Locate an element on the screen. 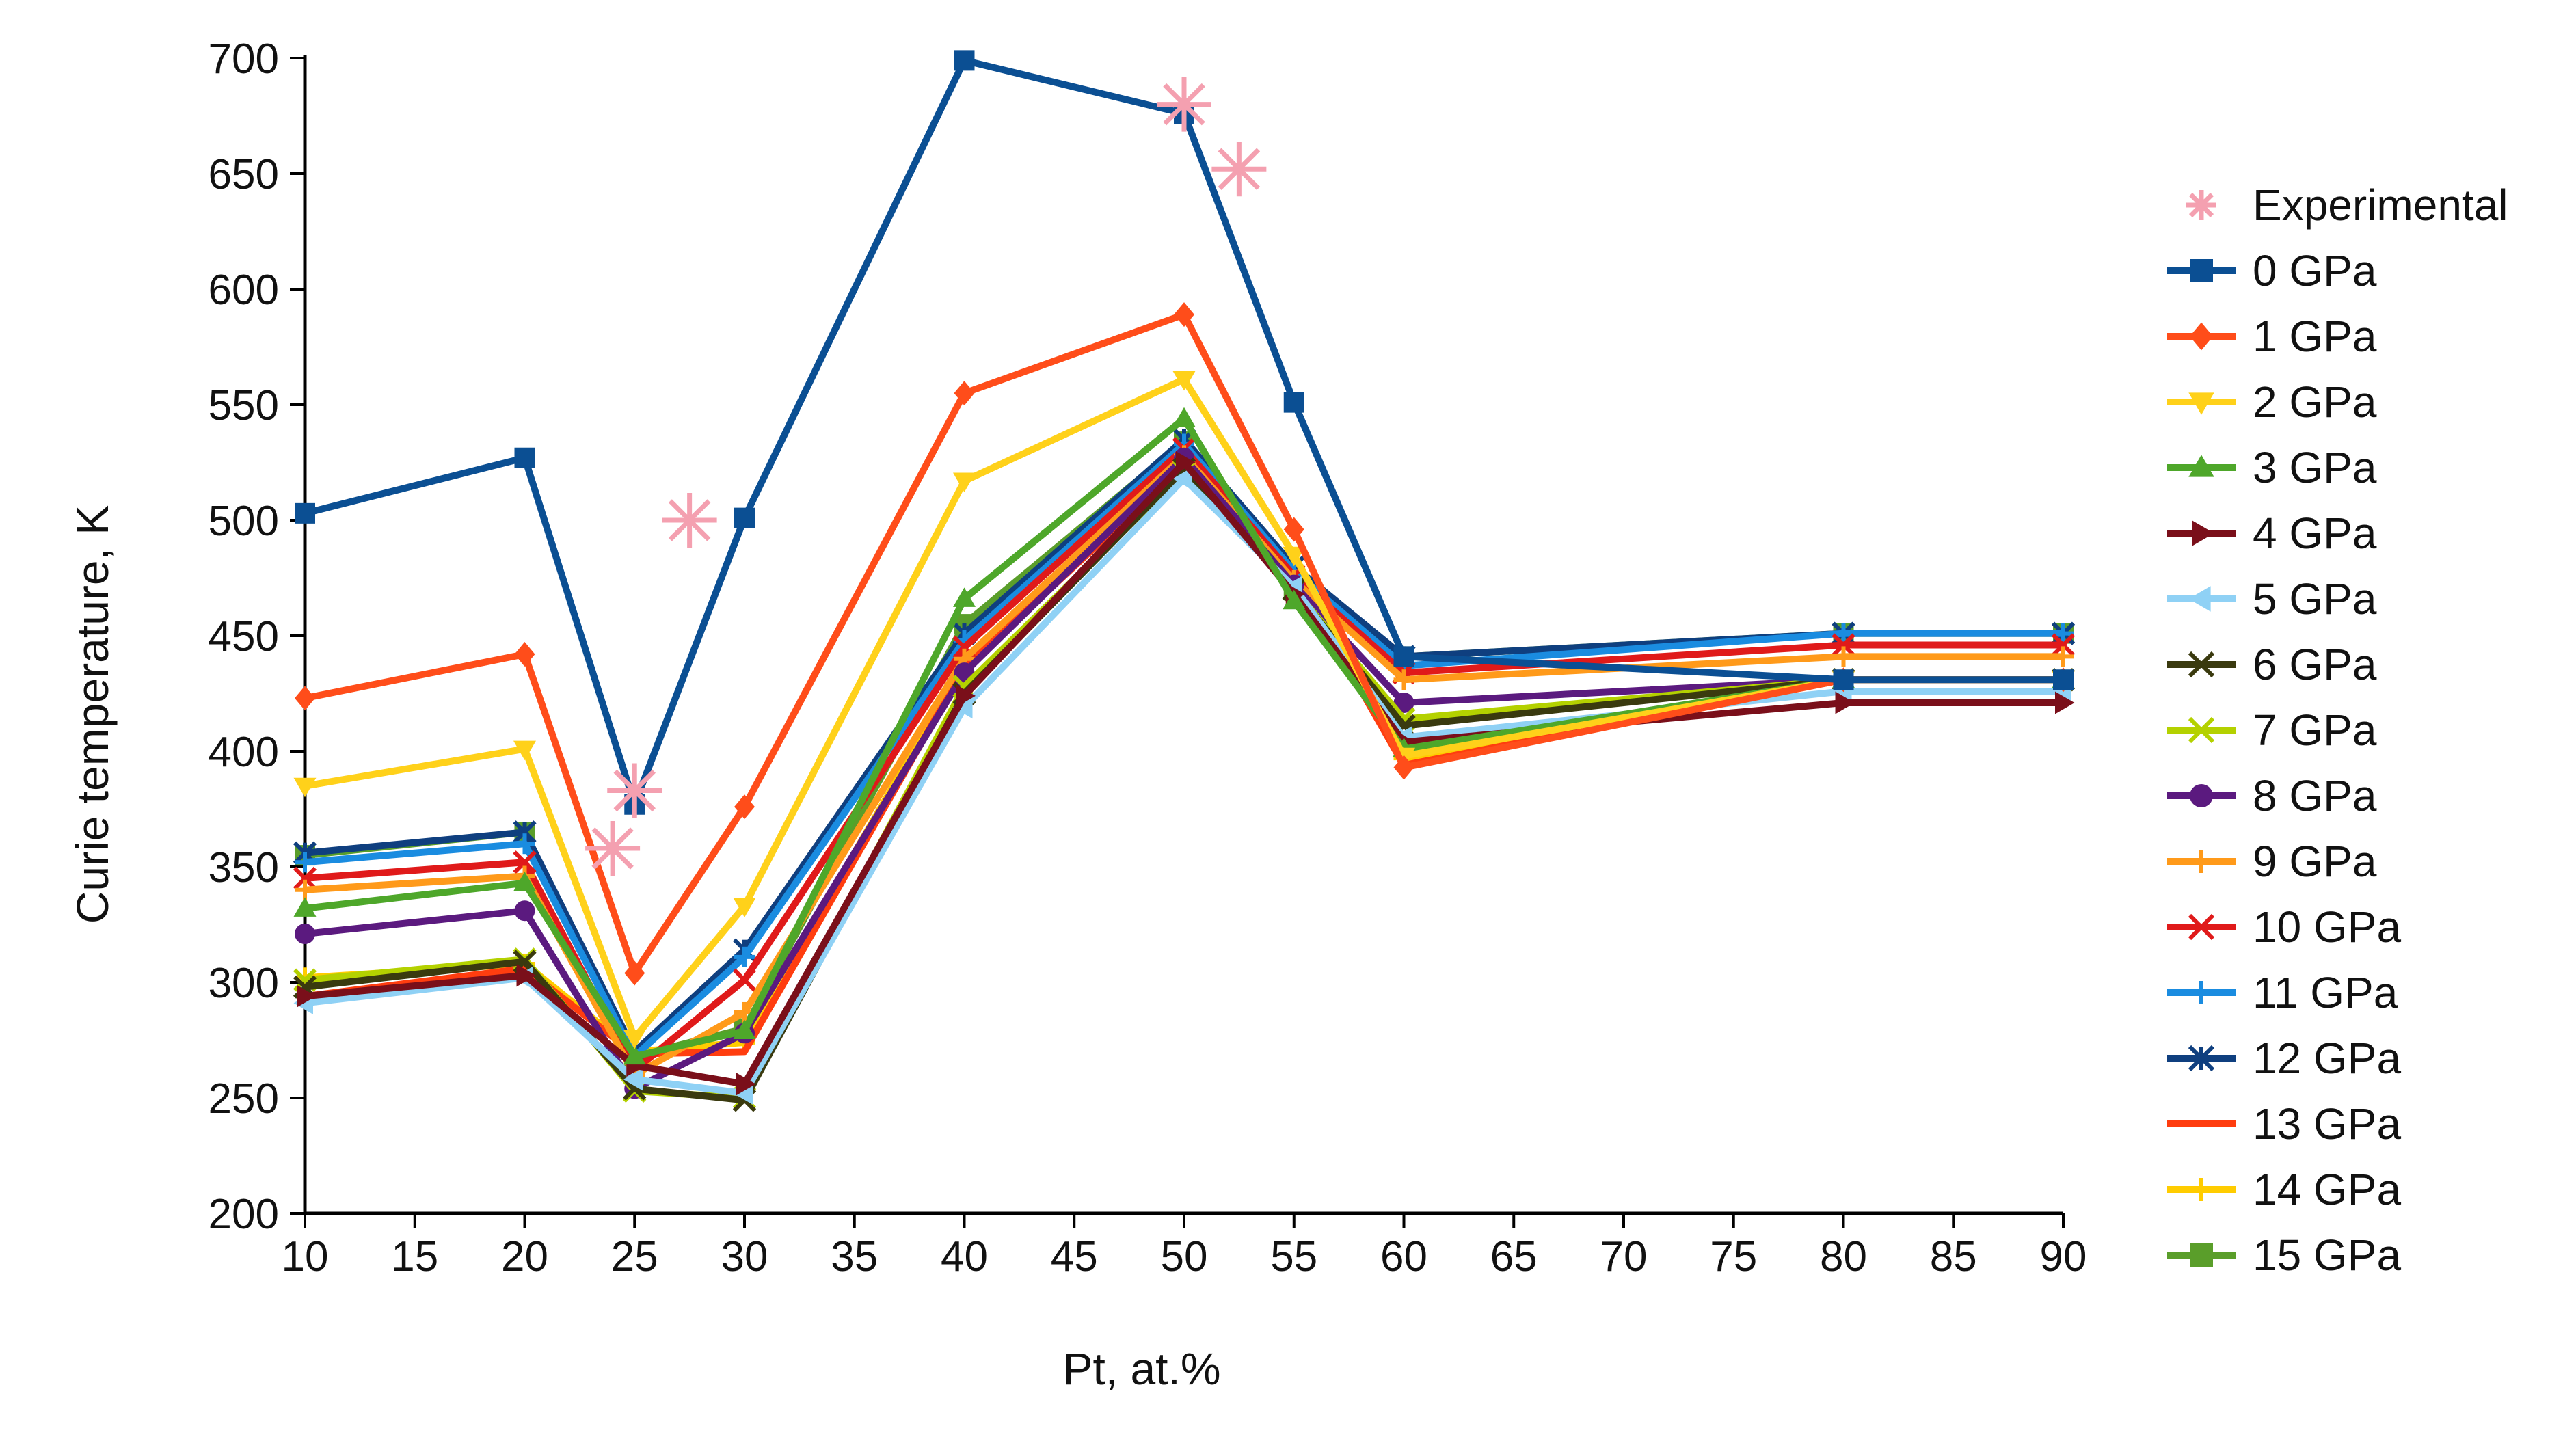 The width and height of the screenshot is (2576, 1452). y-tick-label: 250 is located at coordinates (244, 1098).